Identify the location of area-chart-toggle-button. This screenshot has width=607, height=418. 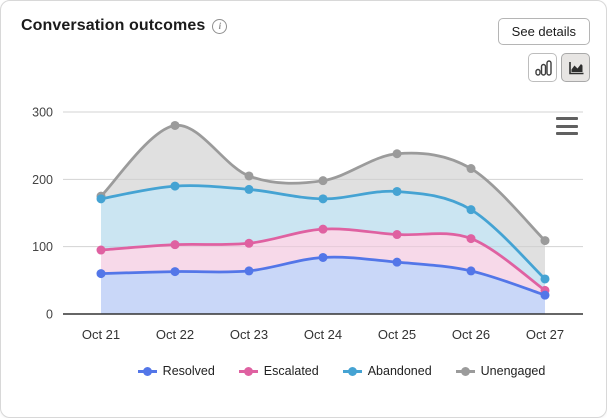
(575, 67).